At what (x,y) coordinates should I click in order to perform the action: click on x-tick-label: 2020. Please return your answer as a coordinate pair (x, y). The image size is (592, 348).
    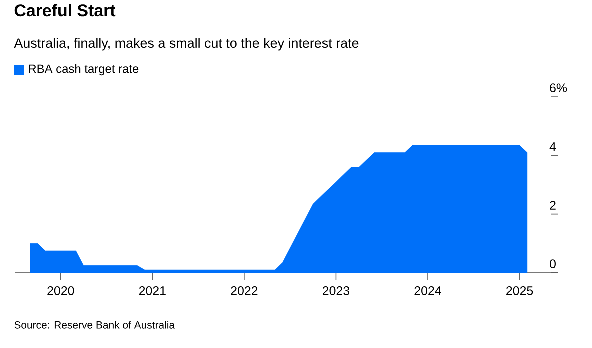
    Looking at the image, I should click on (61, 291).